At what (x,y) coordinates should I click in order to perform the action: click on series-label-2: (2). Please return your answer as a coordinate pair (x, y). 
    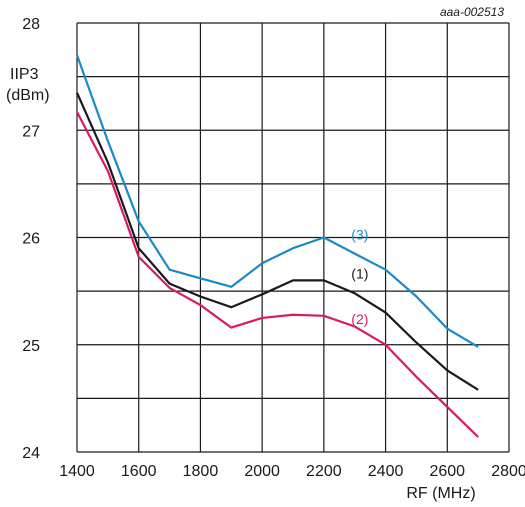
    Looking at the image, I should click on (359, 319).